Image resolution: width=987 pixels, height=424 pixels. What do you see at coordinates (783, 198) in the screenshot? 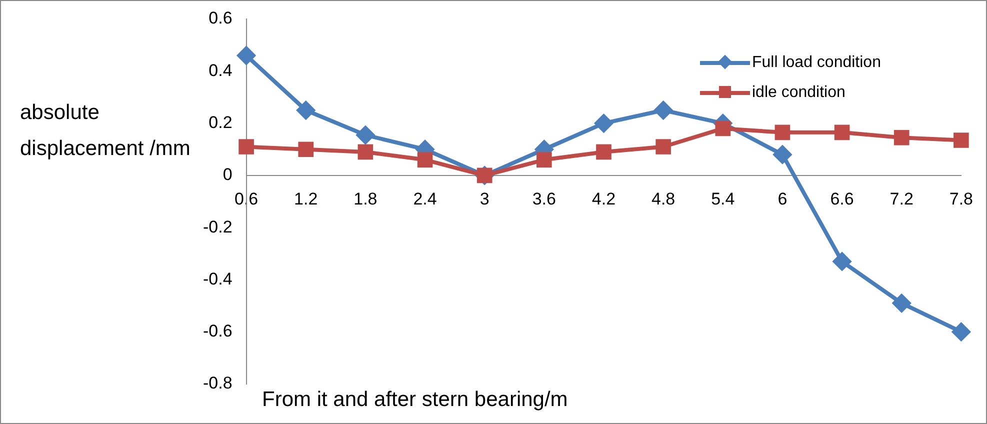
I see `x-tick-label: 6` at bounding box center [783, 198].